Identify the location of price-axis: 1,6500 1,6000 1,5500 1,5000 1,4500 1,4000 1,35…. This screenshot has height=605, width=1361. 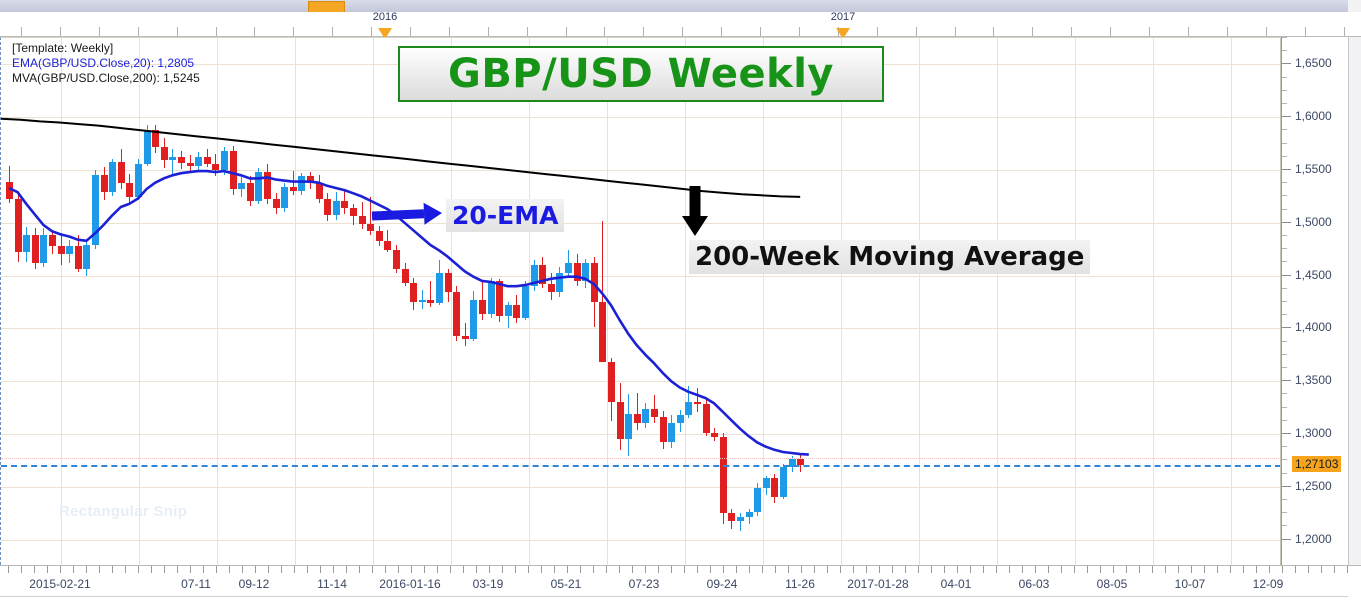
(1314, 301).